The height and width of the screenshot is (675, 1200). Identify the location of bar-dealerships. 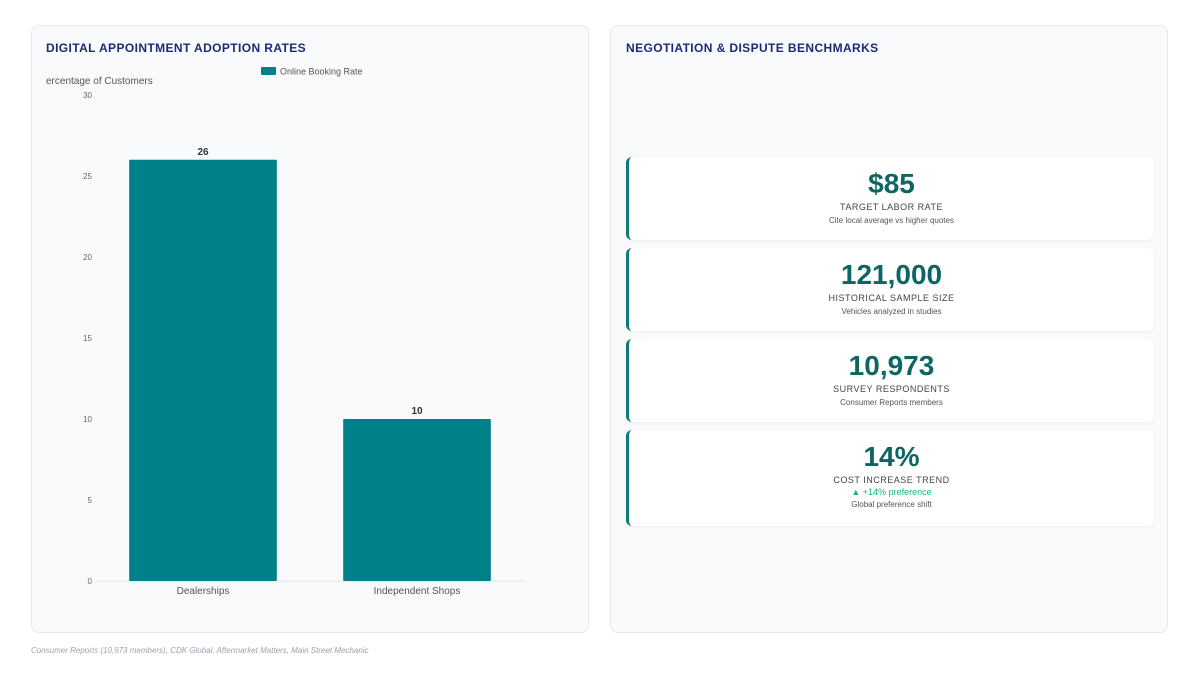
(203, 370).